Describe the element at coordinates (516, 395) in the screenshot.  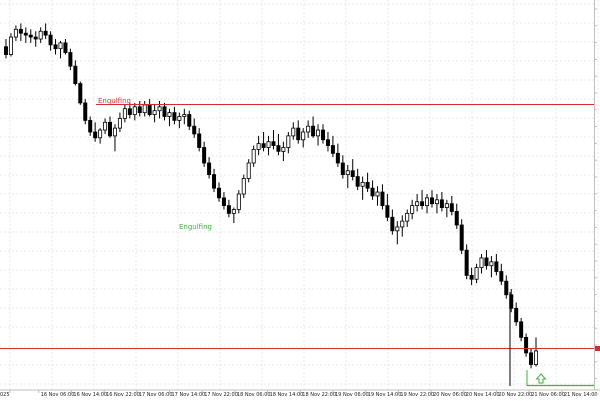
I see `x-tick-label: 20 Nov 22:00` at that location.